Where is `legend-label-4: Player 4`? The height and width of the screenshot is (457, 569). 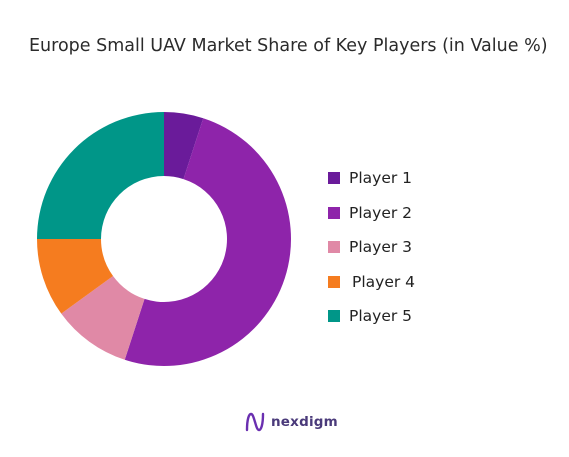
legend-label-4: Player 4 is located at coordinates (384, 281).